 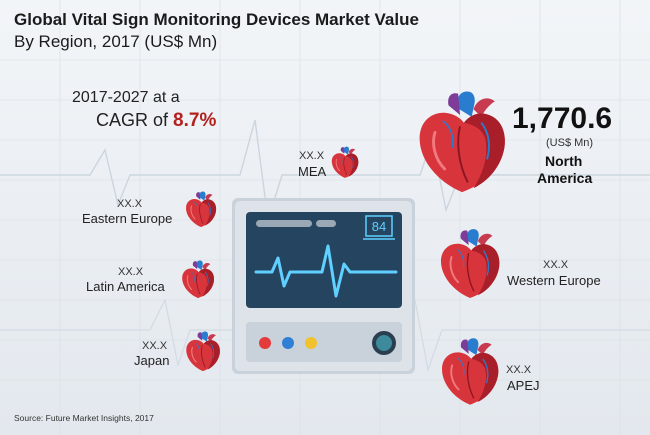 I want to click on source-note: Source: Future Market Insights, 2017, so click(x=84, y=418).